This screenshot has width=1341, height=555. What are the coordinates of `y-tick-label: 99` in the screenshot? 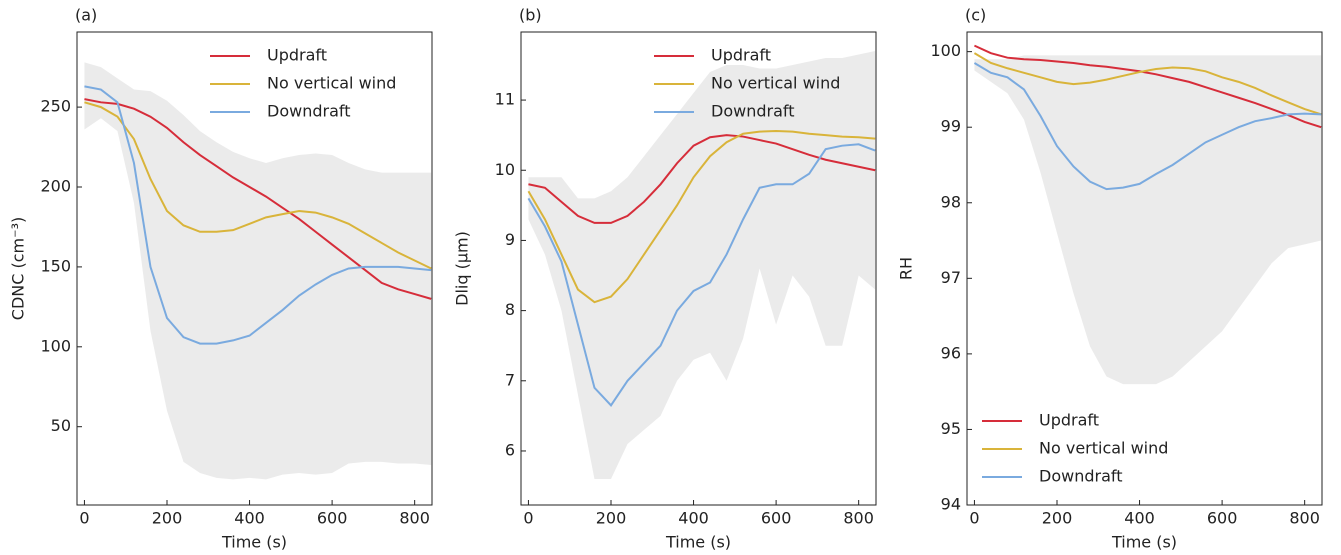 It's located at (951, 126).